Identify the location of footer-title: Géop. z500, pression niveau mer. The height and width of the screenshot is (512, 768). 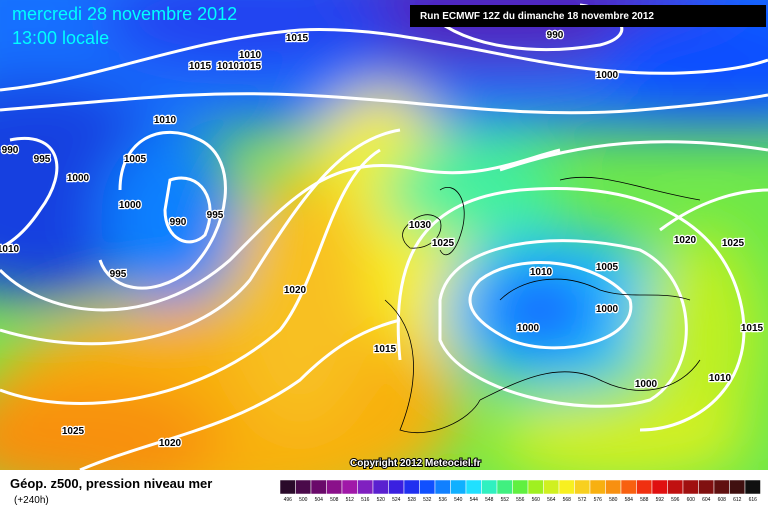
(111, 483).